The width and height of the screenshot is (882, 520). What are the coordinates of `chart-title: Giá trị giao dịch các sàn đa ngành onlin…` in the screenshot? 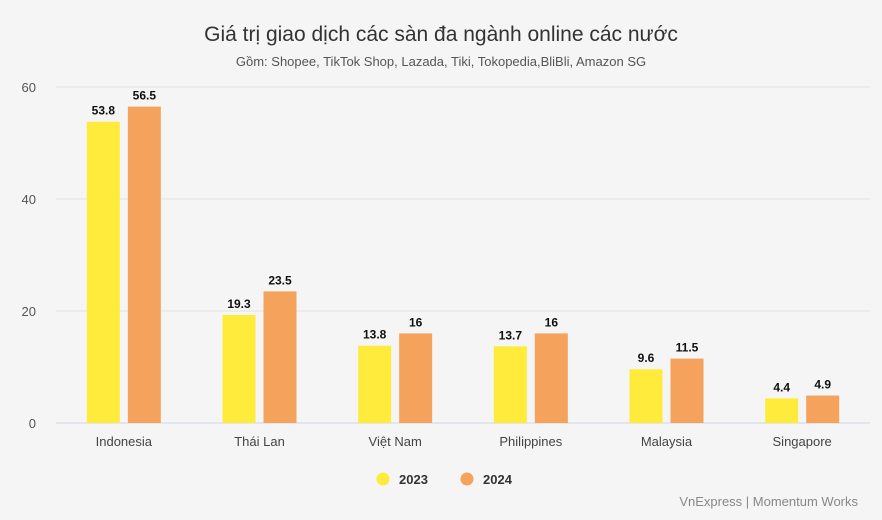 It's located at (441, 34).